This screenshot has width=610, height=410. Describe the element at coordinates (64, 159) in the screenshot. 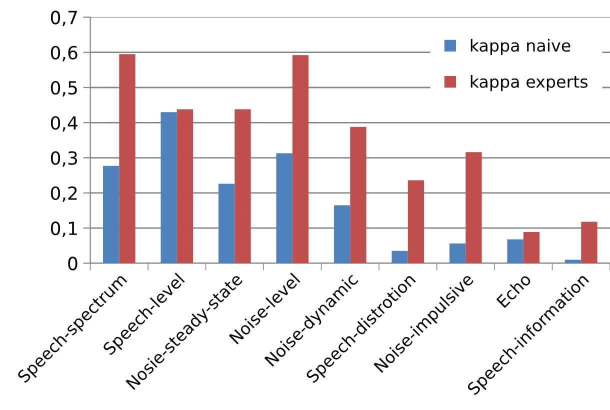

I see `y-tick-label: 0,3` at that location.